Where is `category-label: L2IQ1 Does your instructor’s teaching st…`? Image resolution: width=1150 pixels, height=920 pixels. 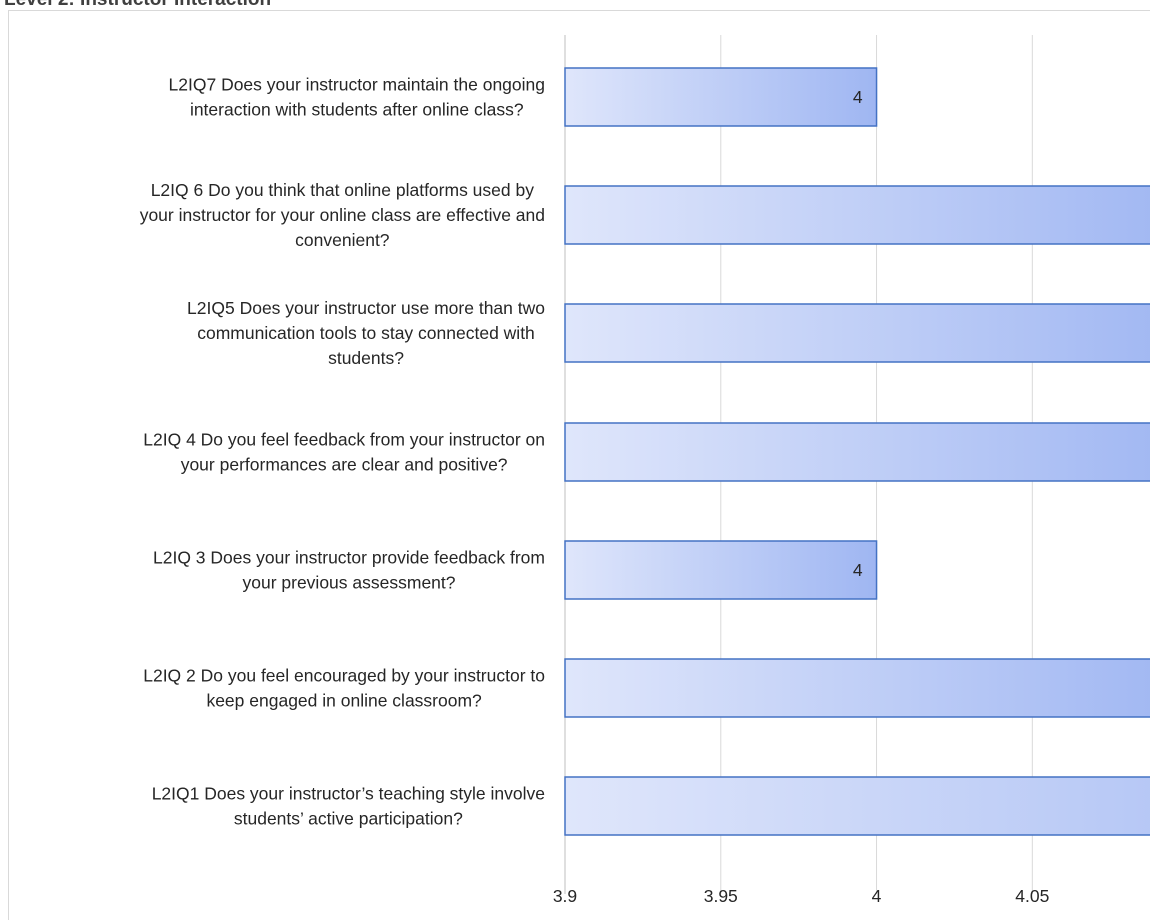 category-label: L2IQ1 Does your instructor’s teaching st… is located at coordinates (348, 806).